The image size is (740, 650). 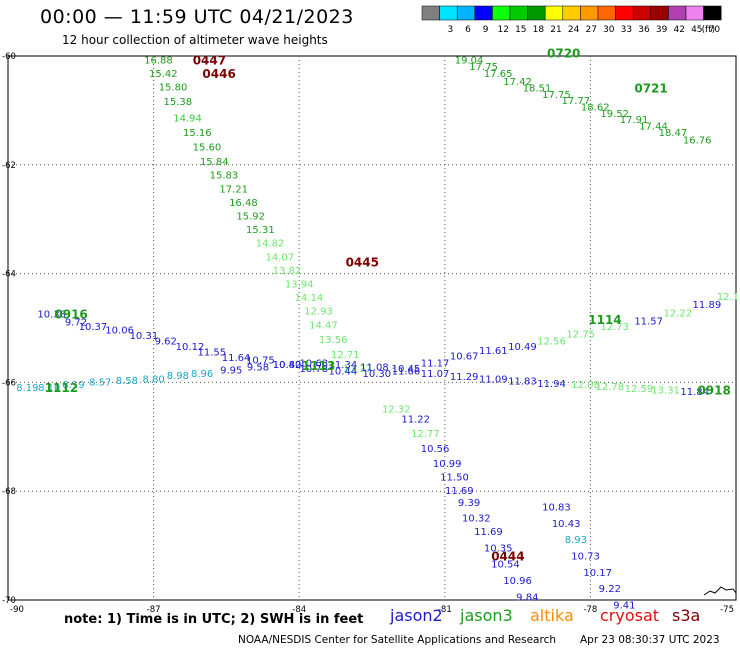 I want to click on data-point-label: 17.91, so click(x=634, y=120).